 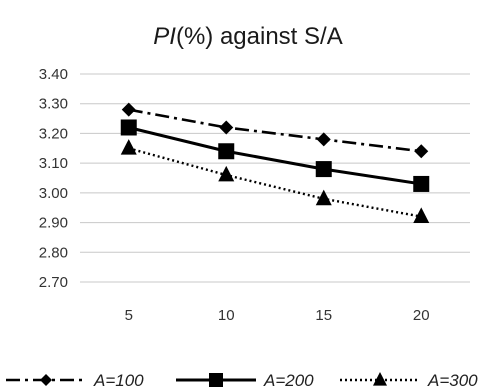 I want to click on y-tick-label: 3.10, so click(x=53, y=163).